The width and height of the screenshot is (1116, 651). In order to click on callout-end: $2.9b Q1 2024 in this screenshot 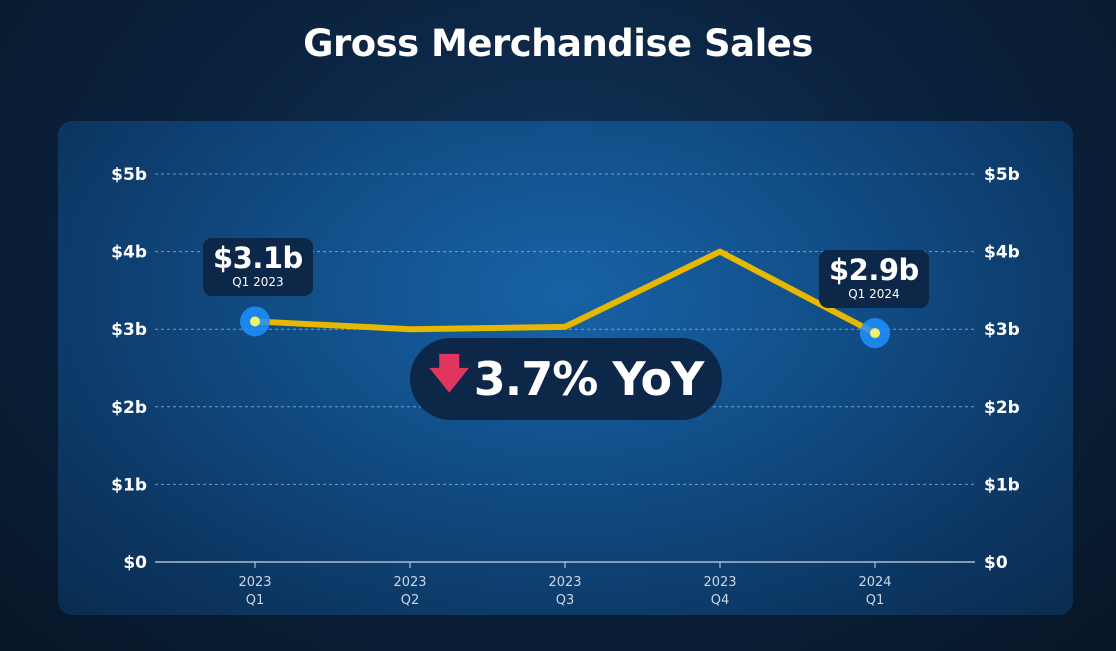, I will do `click(874, 279)`.